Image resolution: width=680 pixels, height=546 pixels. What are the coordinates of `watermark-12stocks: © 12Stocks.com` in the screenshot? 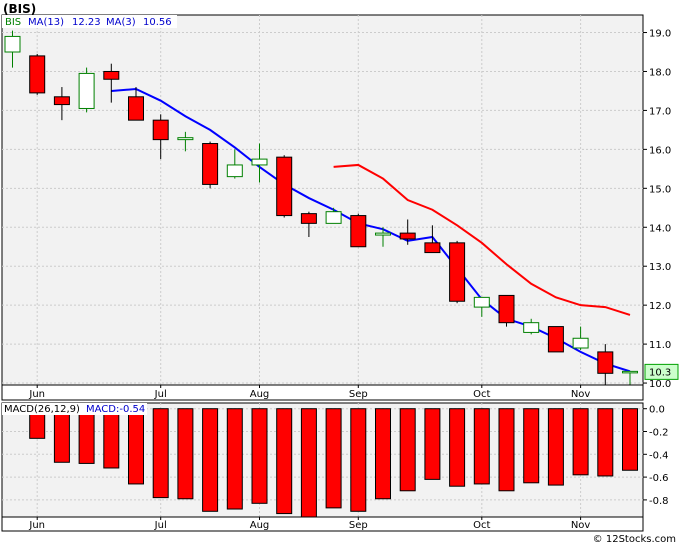 It's located at (634, 539).